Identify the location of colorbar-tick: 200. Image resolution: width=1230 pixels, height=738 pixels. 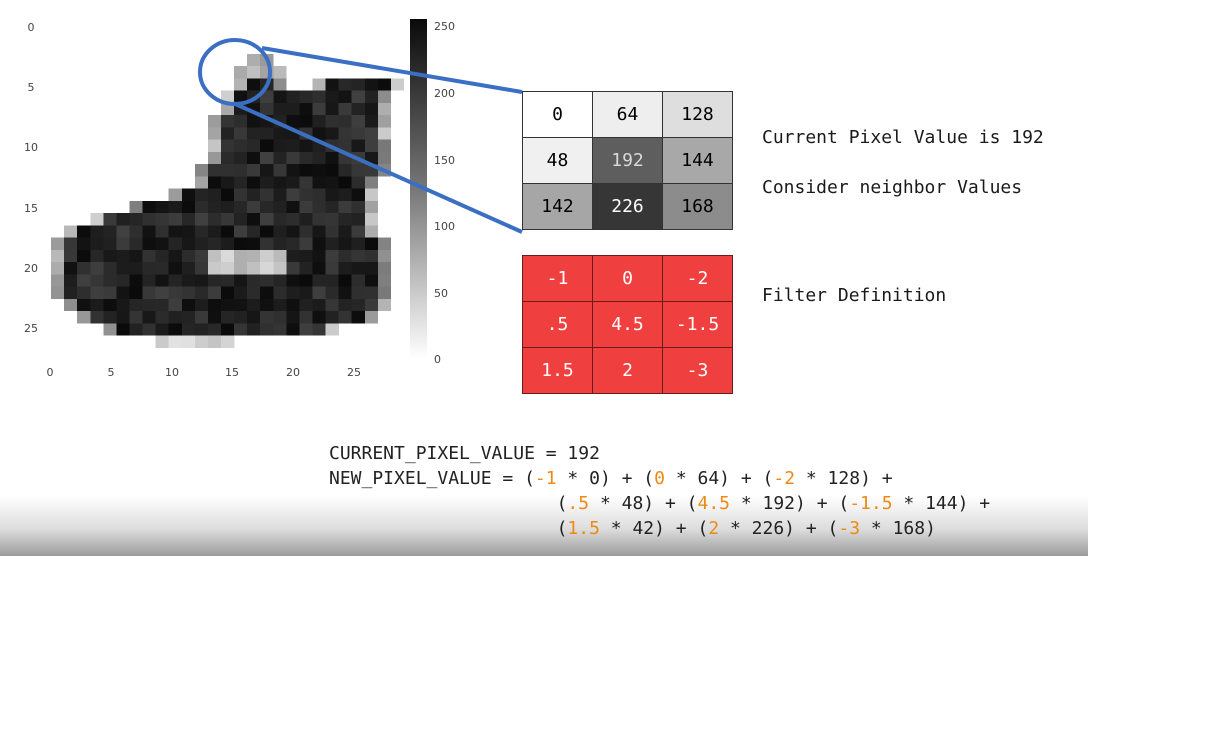
(444, 93).